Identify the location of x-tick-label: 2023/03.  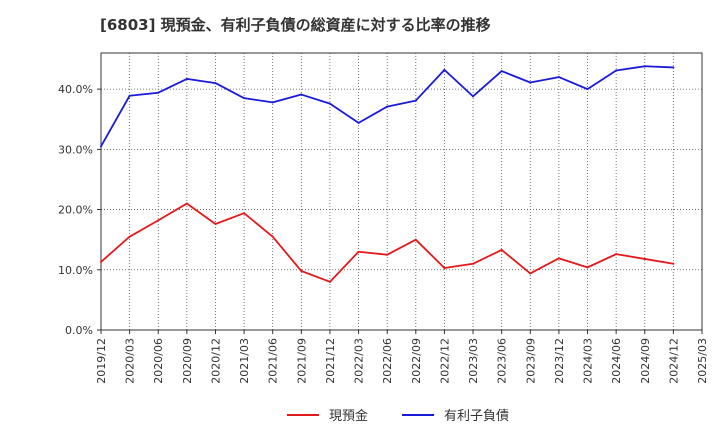
(473, 361).